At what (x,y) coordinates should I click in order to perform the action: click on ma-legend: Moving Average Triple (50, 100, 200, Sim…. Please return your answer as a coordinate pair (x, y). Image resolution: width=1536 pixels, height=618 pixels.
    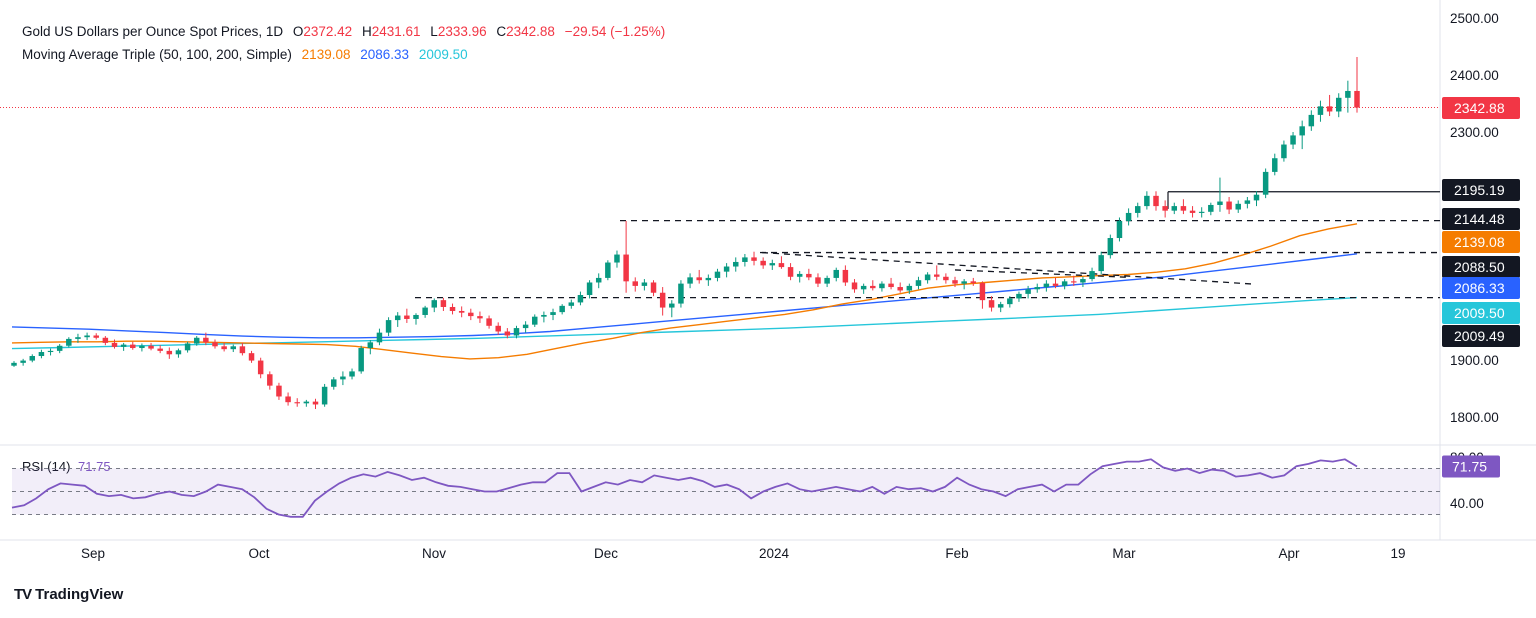
    Looking at the image, I should click on (248, 54).